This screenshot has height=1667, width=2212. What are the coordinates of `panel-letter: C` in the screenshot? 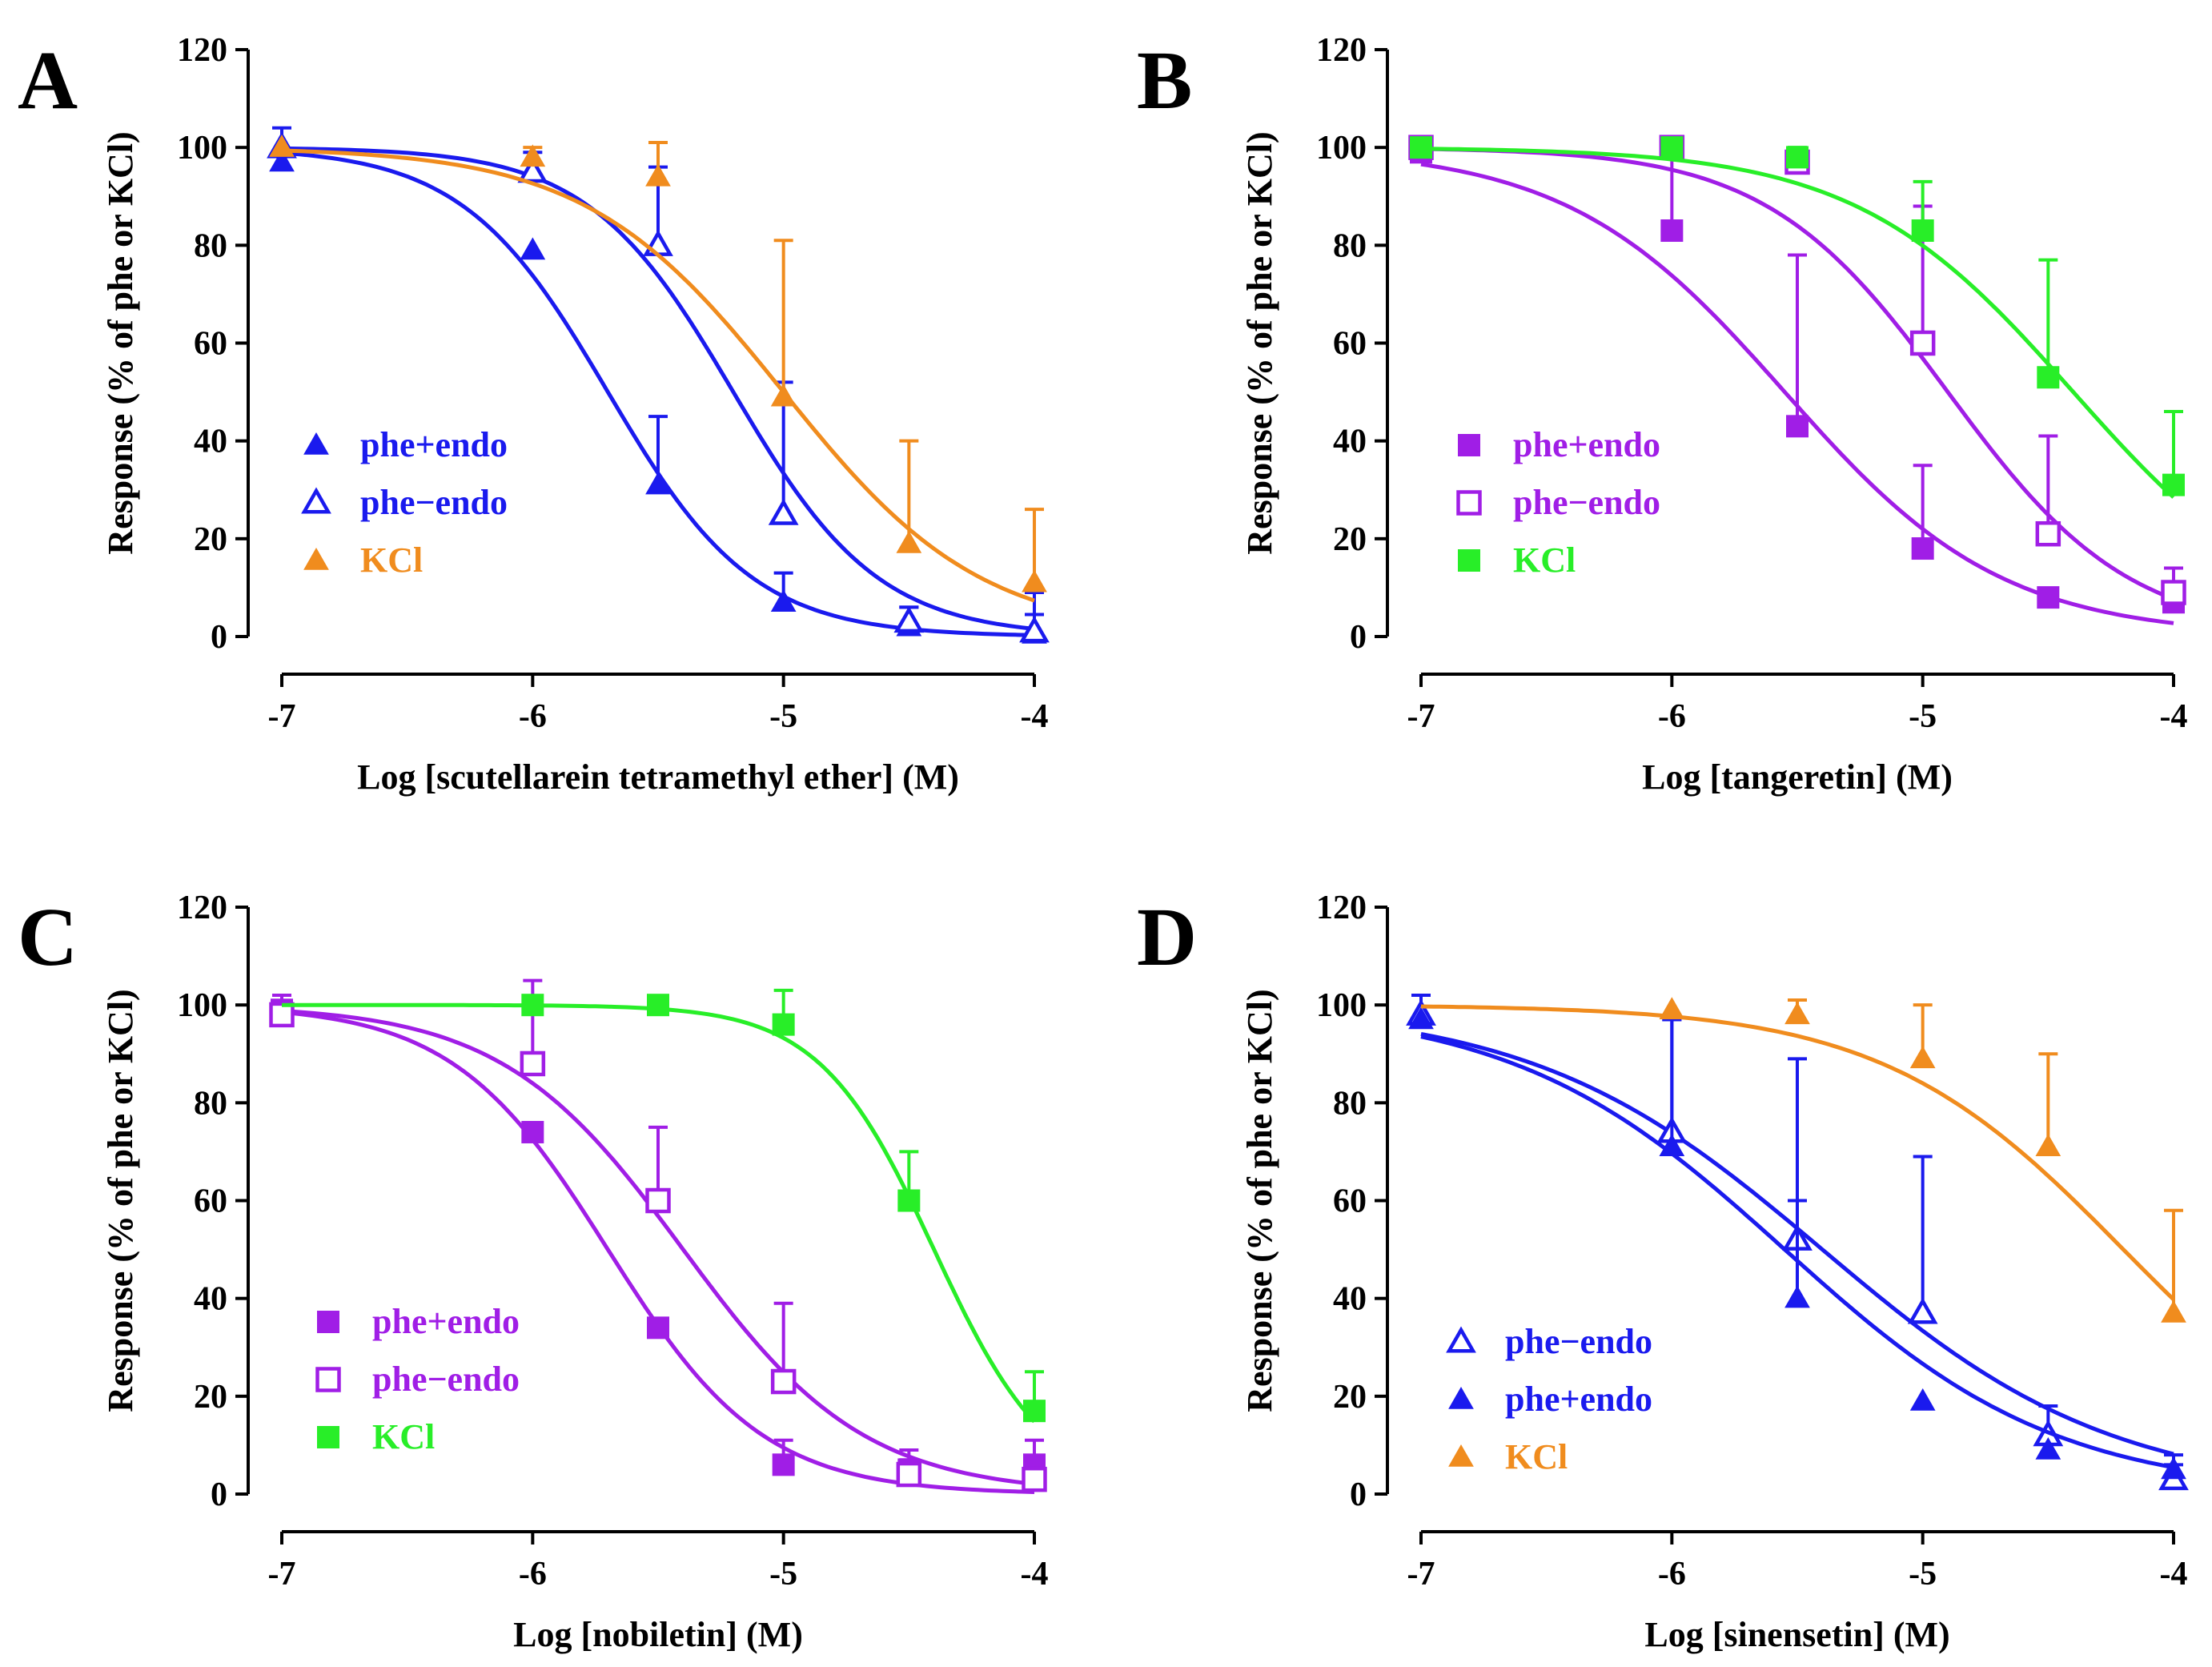 It's located at (48, 937).